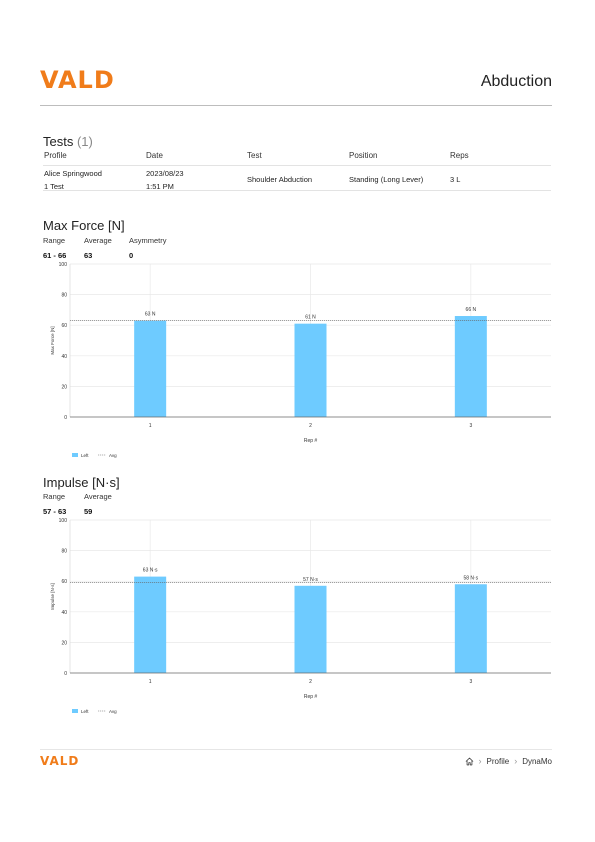 The width and height of the screenshot is (595, 842). Describe the element at coordinates (60, 761) in the screenshot. I see `footer-vald-logo: VALD` at that location.